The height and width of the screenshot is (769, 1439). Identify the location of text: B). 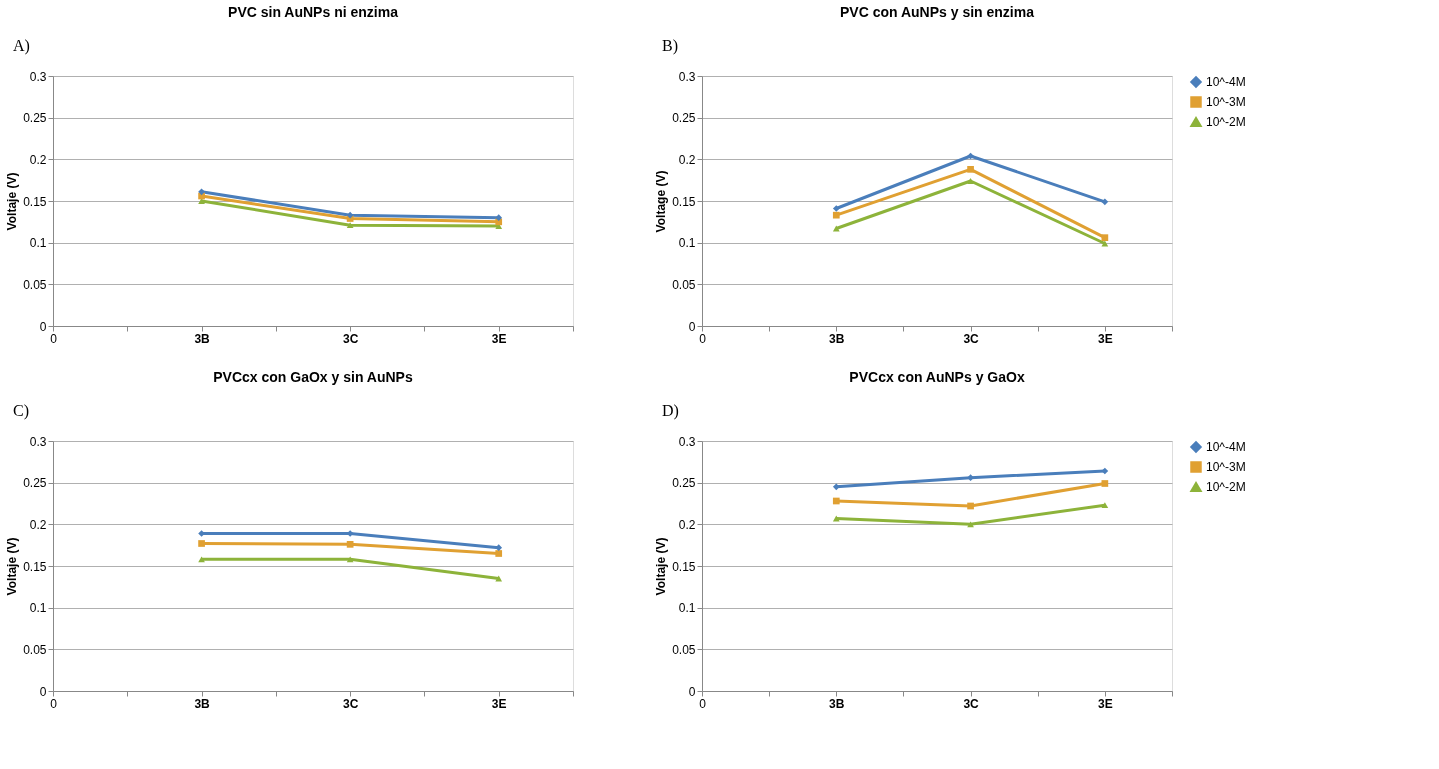
(670, 46).